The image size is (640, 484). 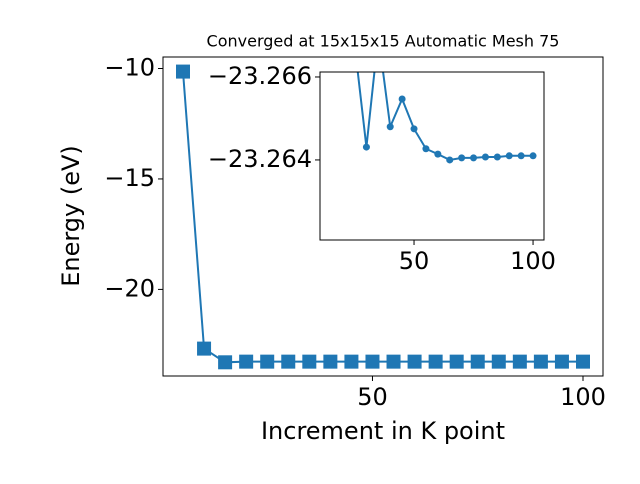 What do you see at coordinates (129, 178) in the screenshot?
I see `y-tick-label: −15` at bounding box center [129, 178].